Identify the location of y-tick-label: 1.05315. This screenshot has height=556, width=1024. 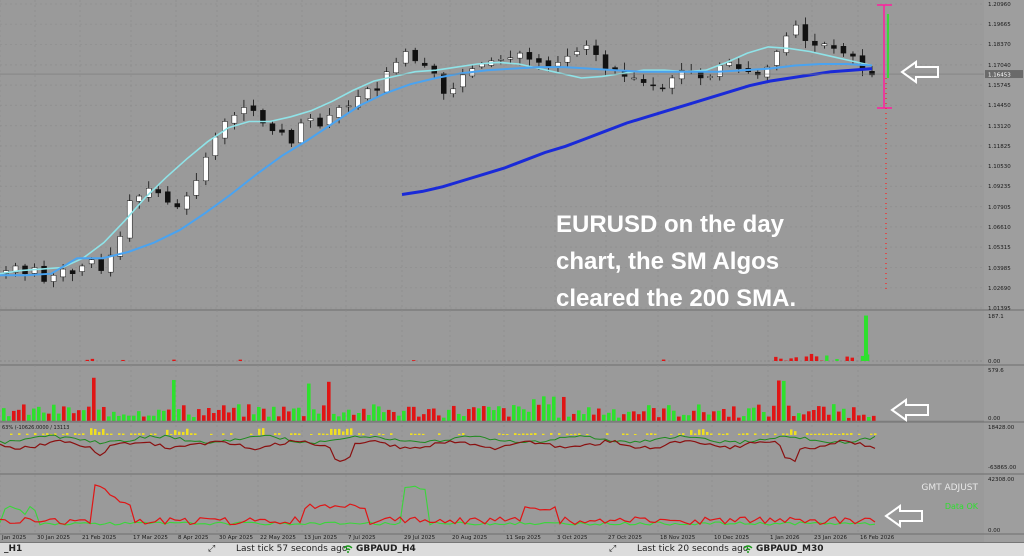
(999, 248).